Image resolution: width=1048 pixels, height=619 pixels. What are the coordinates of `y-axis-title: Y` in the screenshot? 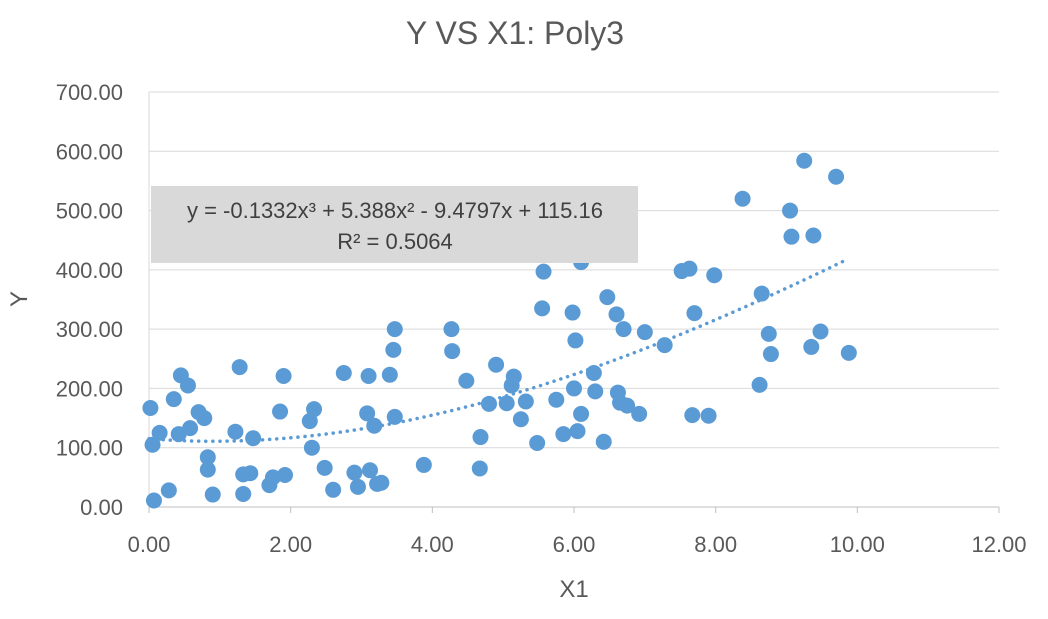 It's located at (19, 299).